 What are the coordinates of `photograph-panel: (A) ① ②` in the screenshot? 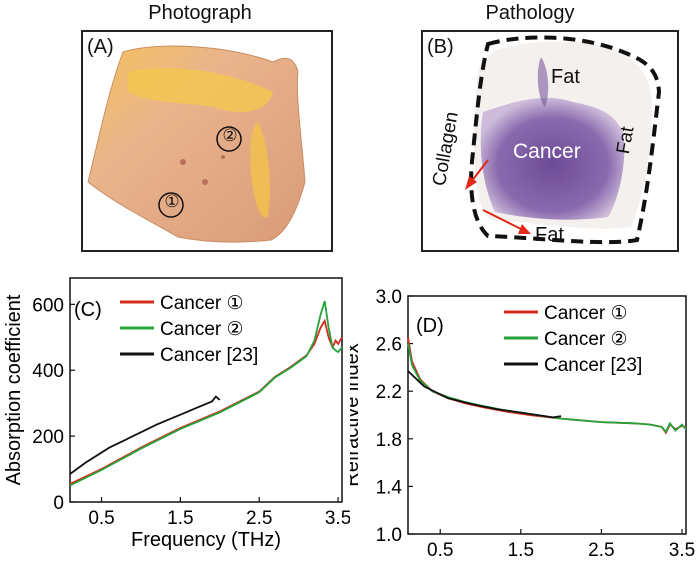 It's located at (207, 141).